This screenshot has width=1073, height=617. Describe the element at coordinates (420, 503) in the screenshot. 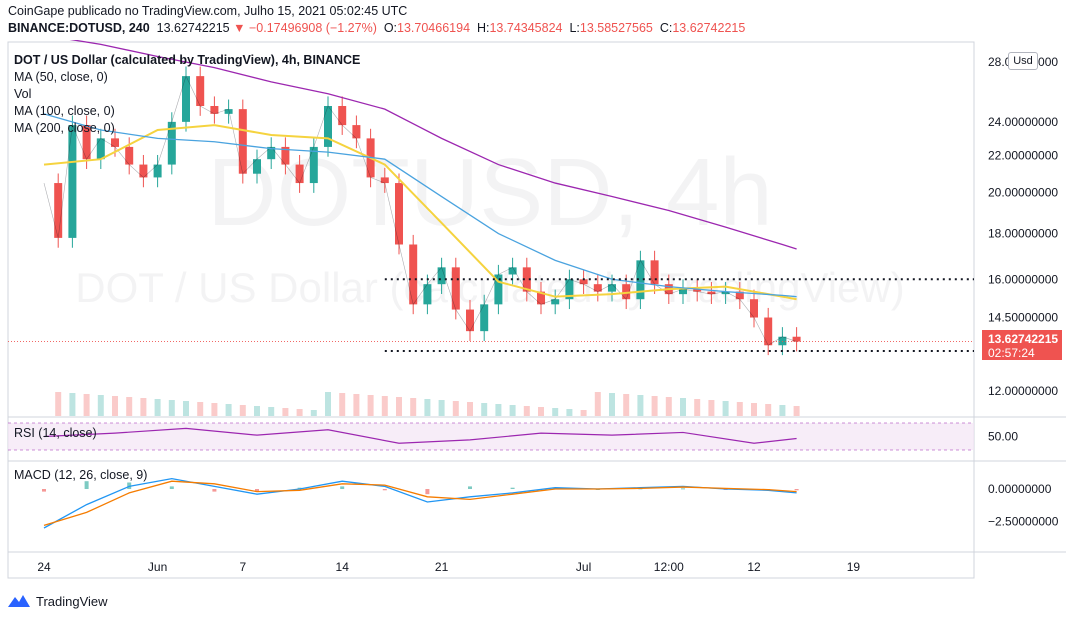

I see `macd-line` at that location.